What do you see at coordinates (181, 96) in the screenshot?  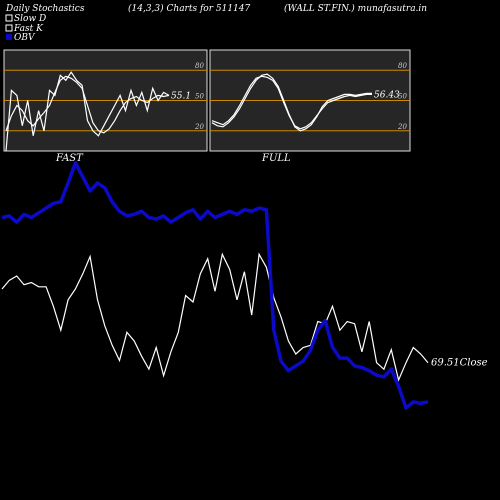 I see `last-value-label: 55.1` at bounding box center [181, 96].